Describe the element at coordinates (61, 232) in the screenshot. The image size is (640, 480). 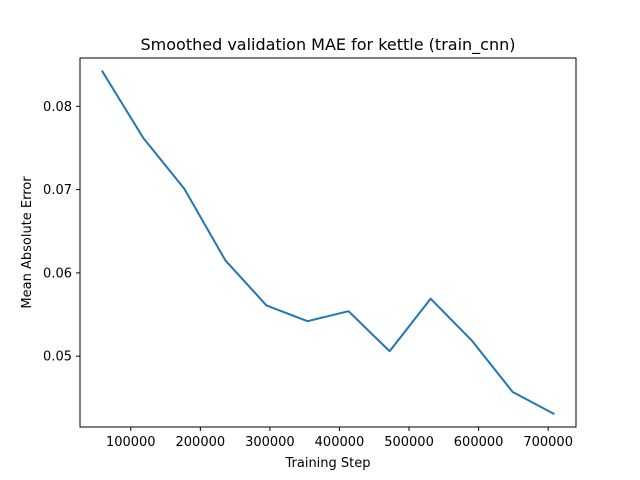
I see `y-axis: 0.05 0.06 0.07 0.08` at that location.